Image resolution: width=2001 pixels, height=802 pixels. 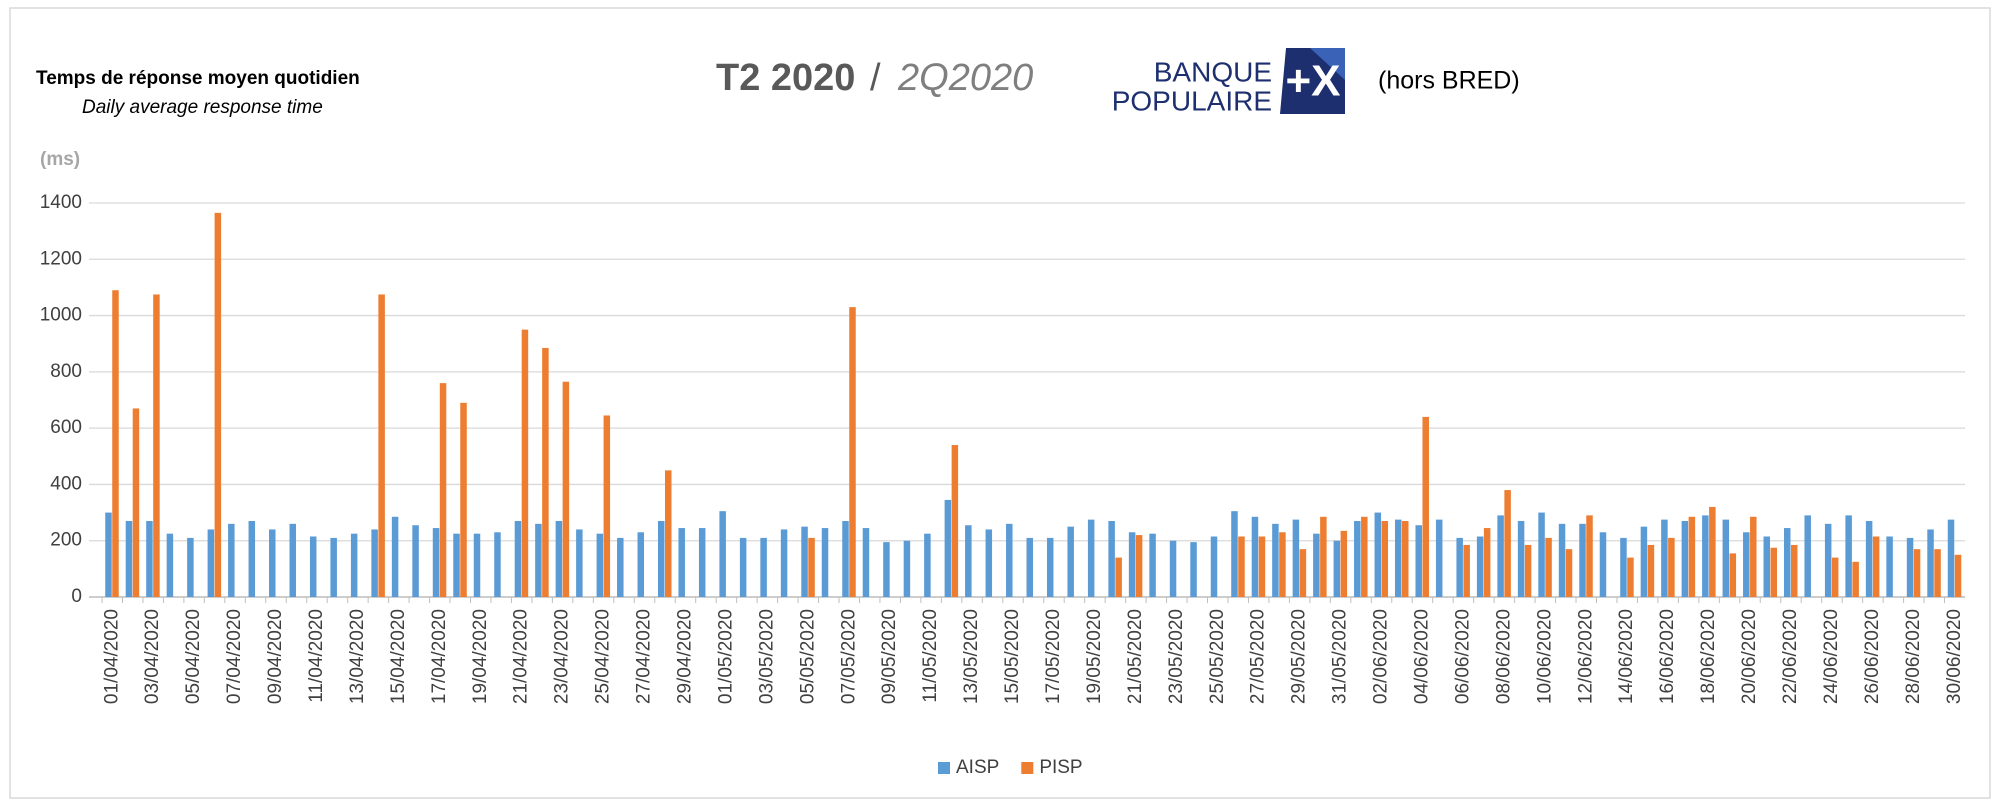 What do you see at coordinates (1749, 656) in the screenshot?
I see `x-tick-label: 20/06/2020` at bounding box center [1749, 656].